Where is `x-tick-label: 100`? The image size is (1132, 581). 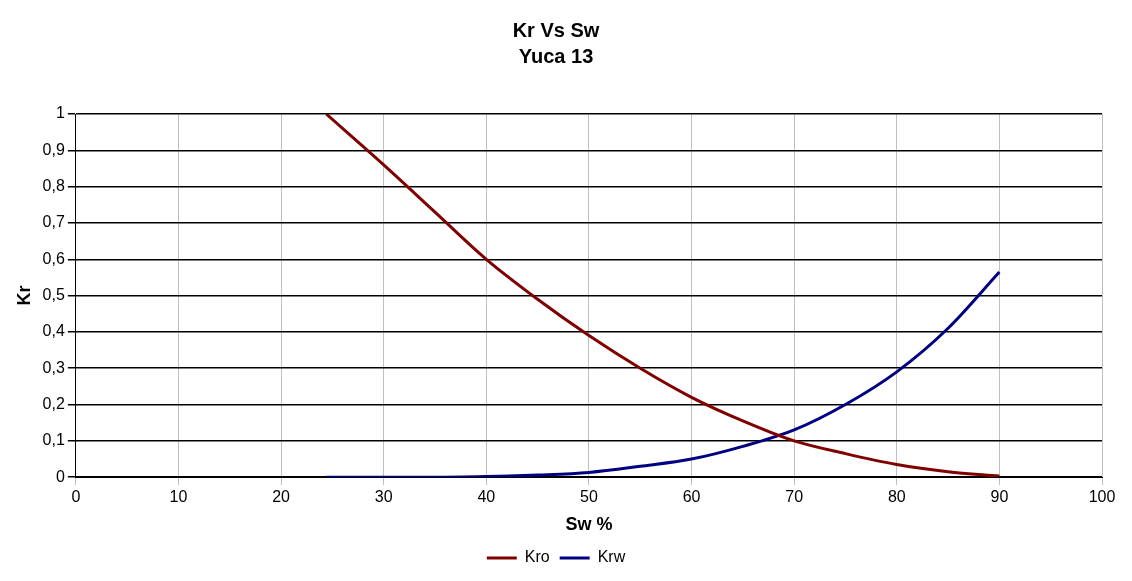
x-tick-label: 100 is located at coordinates (1102, 497).